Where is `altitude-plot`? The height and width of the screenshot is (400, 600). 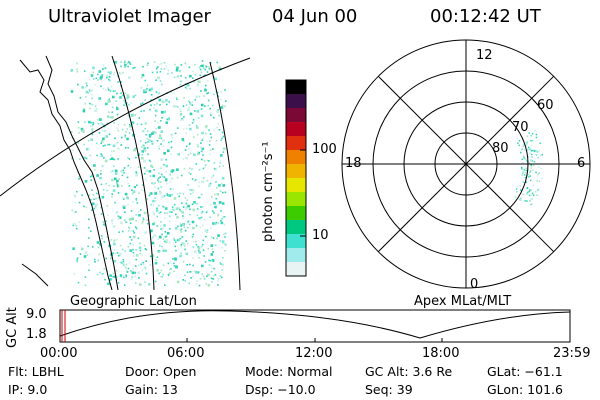
altitude-plot is located at coordinates (315, 326).